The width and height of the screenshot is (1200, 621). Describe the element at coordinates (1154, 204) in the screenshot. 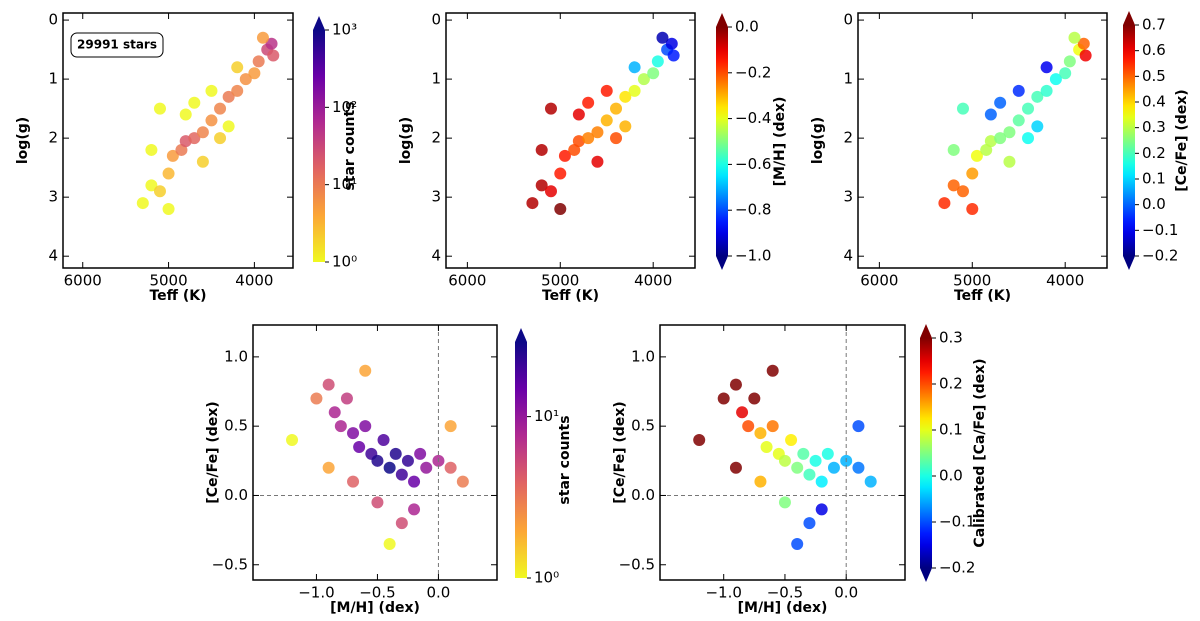

I see `colorbar-tick-label: 0.0` at that location.